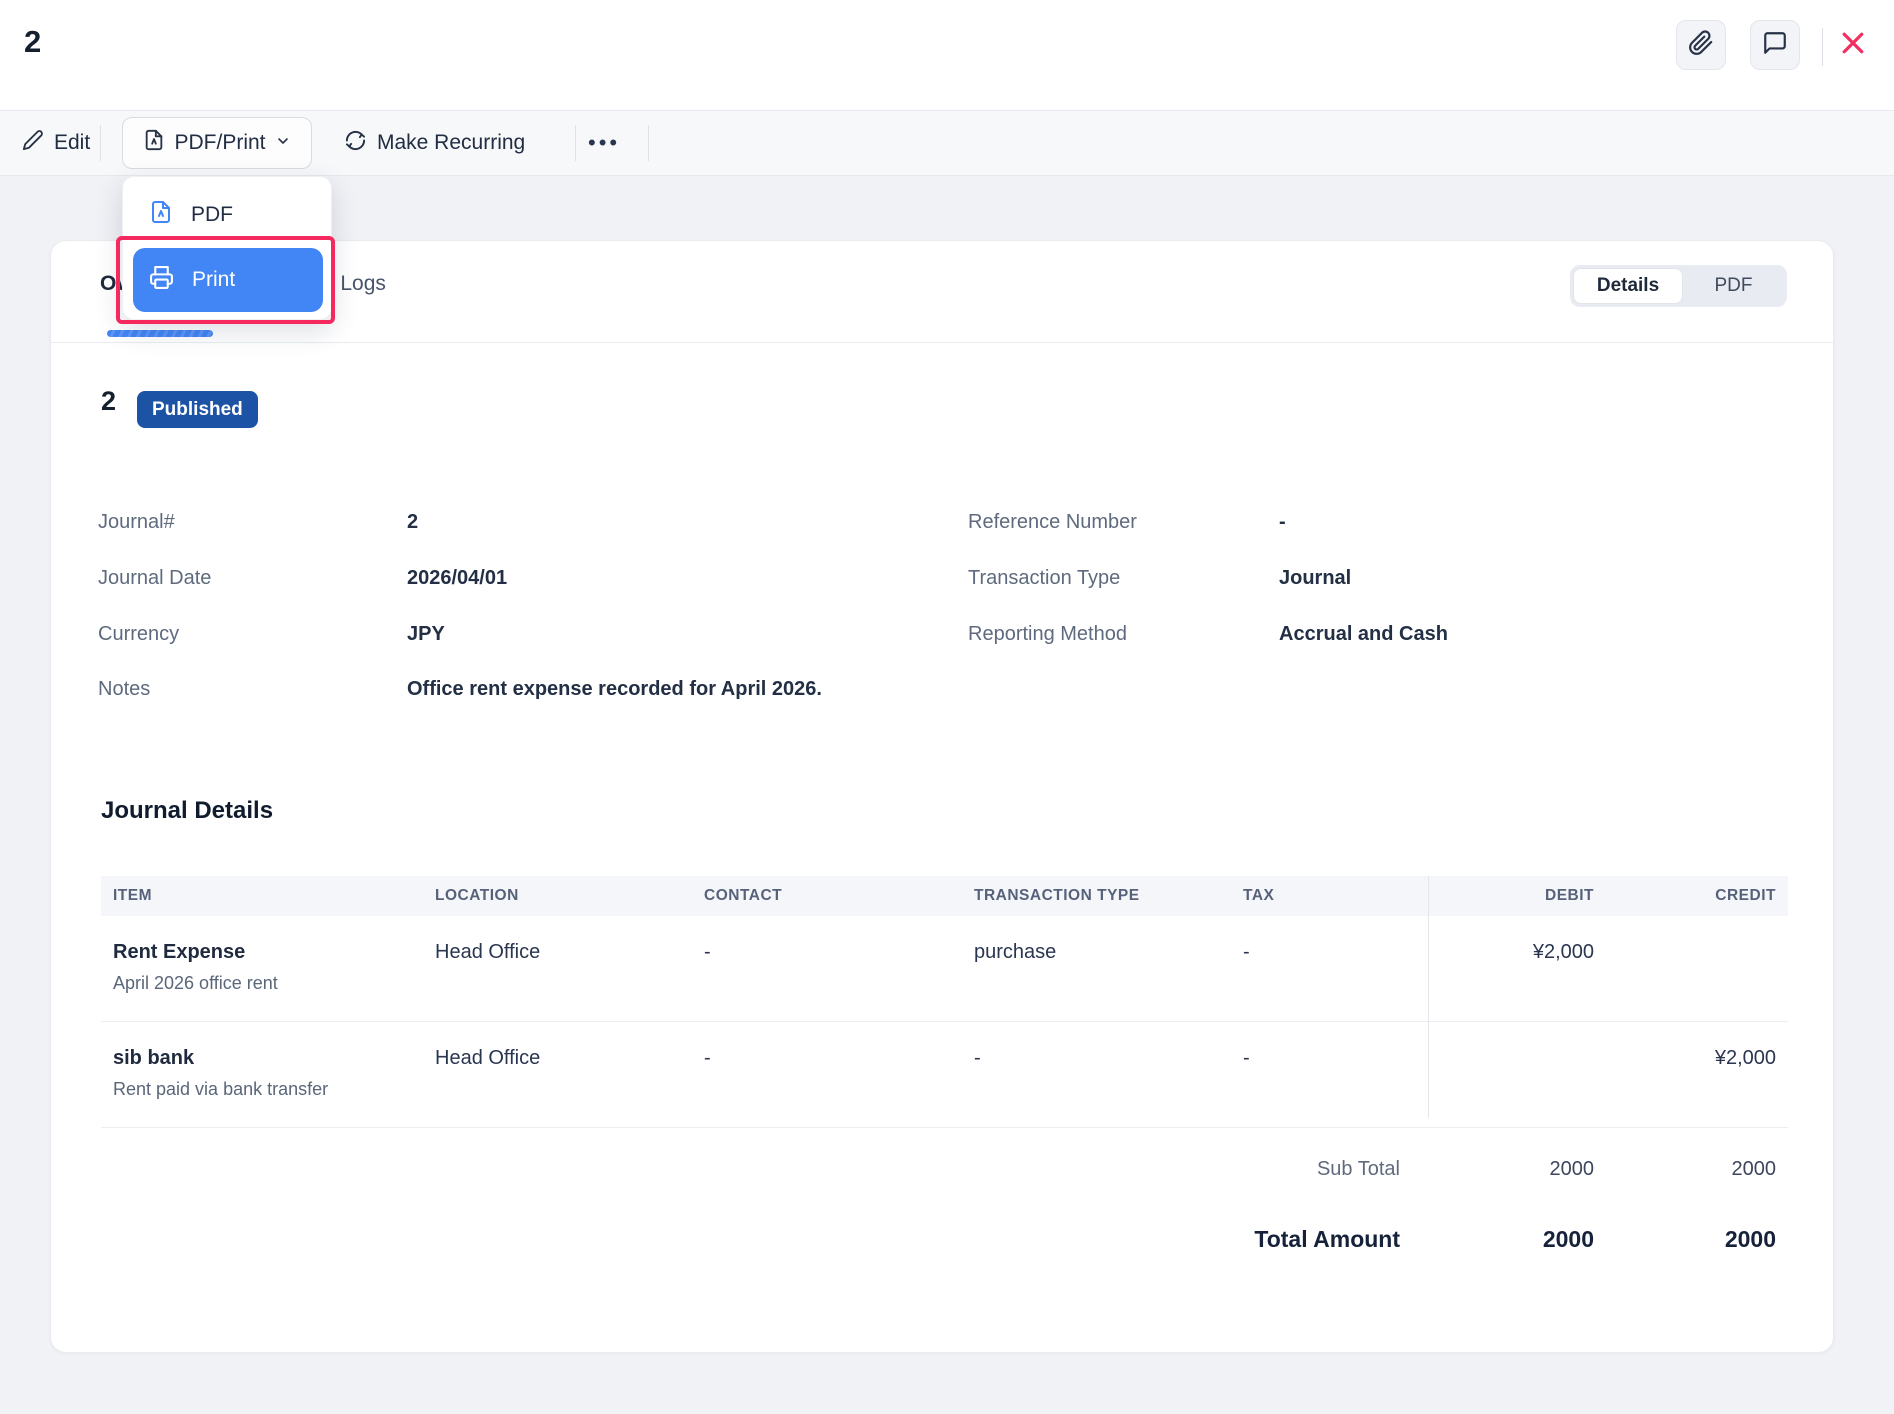 The width and height of the screenshot is (1894, 1414). I want to click on pencil-icon, so click(33, 143).